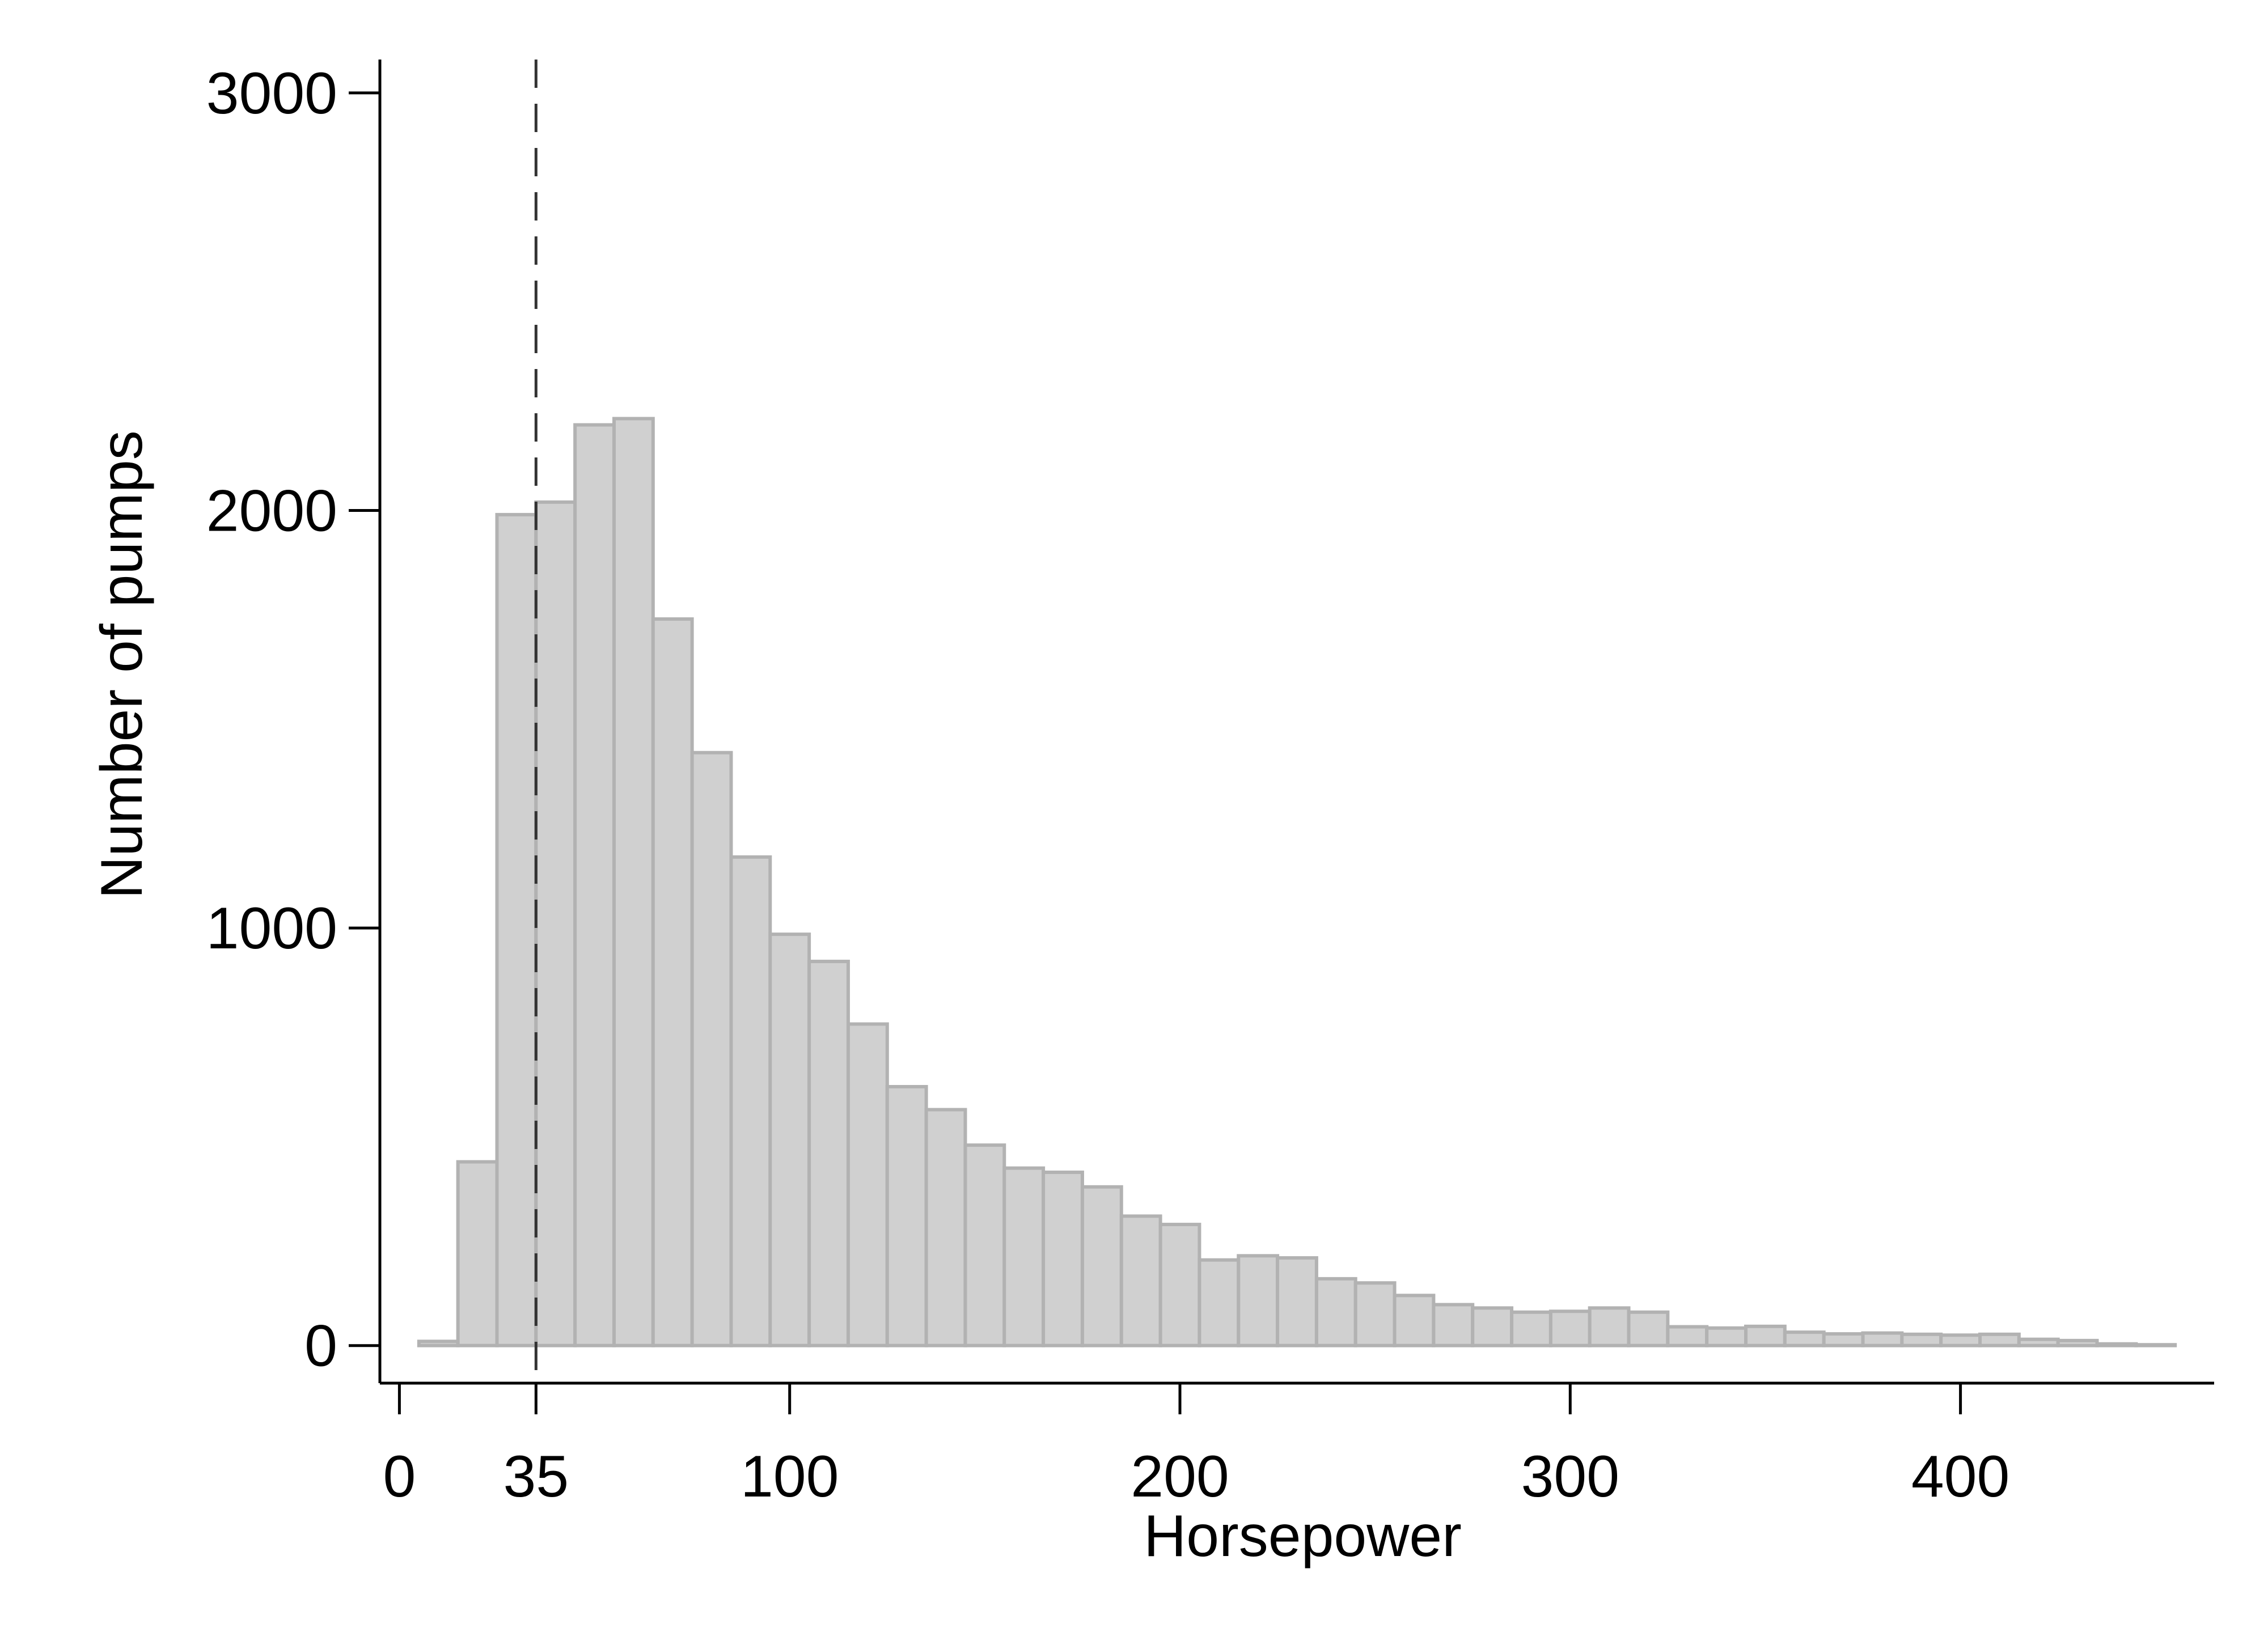  What do you see at coordinates (1303, 1536) in the screenshot?
I see `x-axis-title: Horsepower` at bounding box center [1303, 1536].